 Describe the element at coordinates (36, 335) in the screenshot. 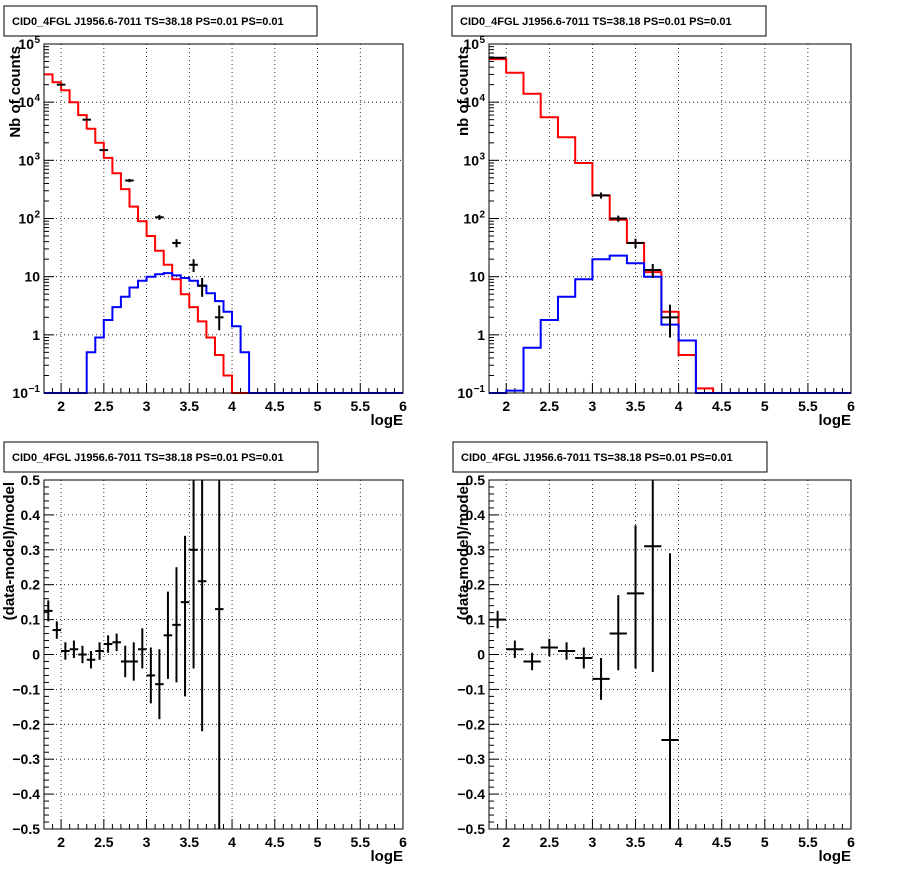

I see `y-tick-label: 1` at that location.